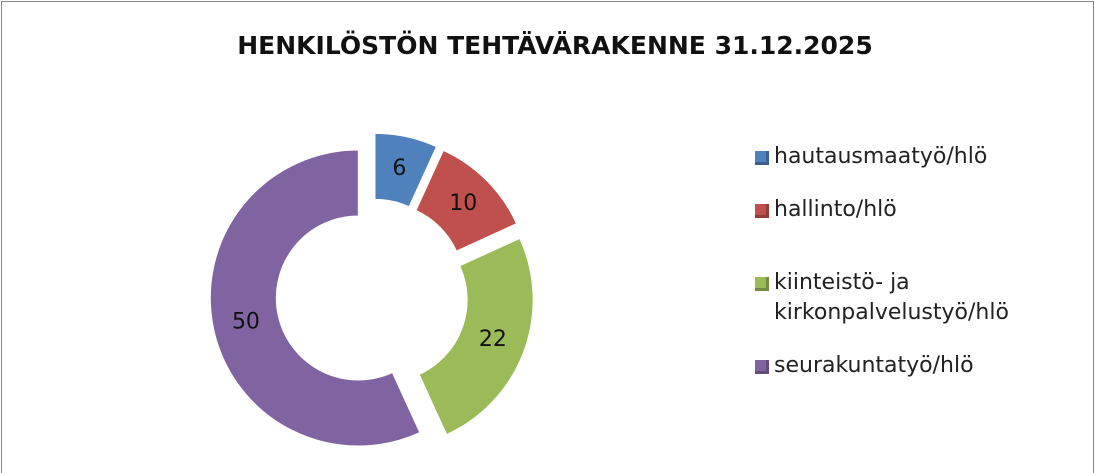 This screenshot has width=1095, height=473. Describe the element at coordinates (493, 339) in the screenshot. I see `data-label: 22` at that location.